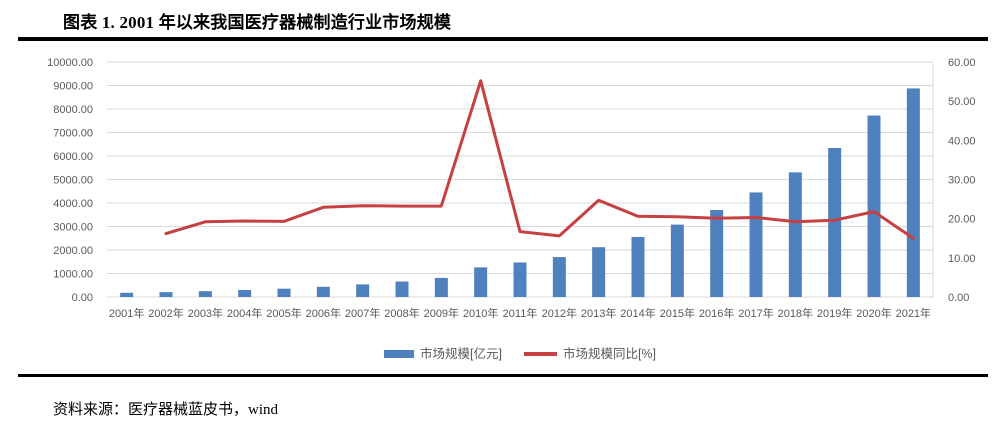 This screenshot has height=426, width=1008. I want to click on bar-series-label: 市场规模[亿元], so click(460, 353).